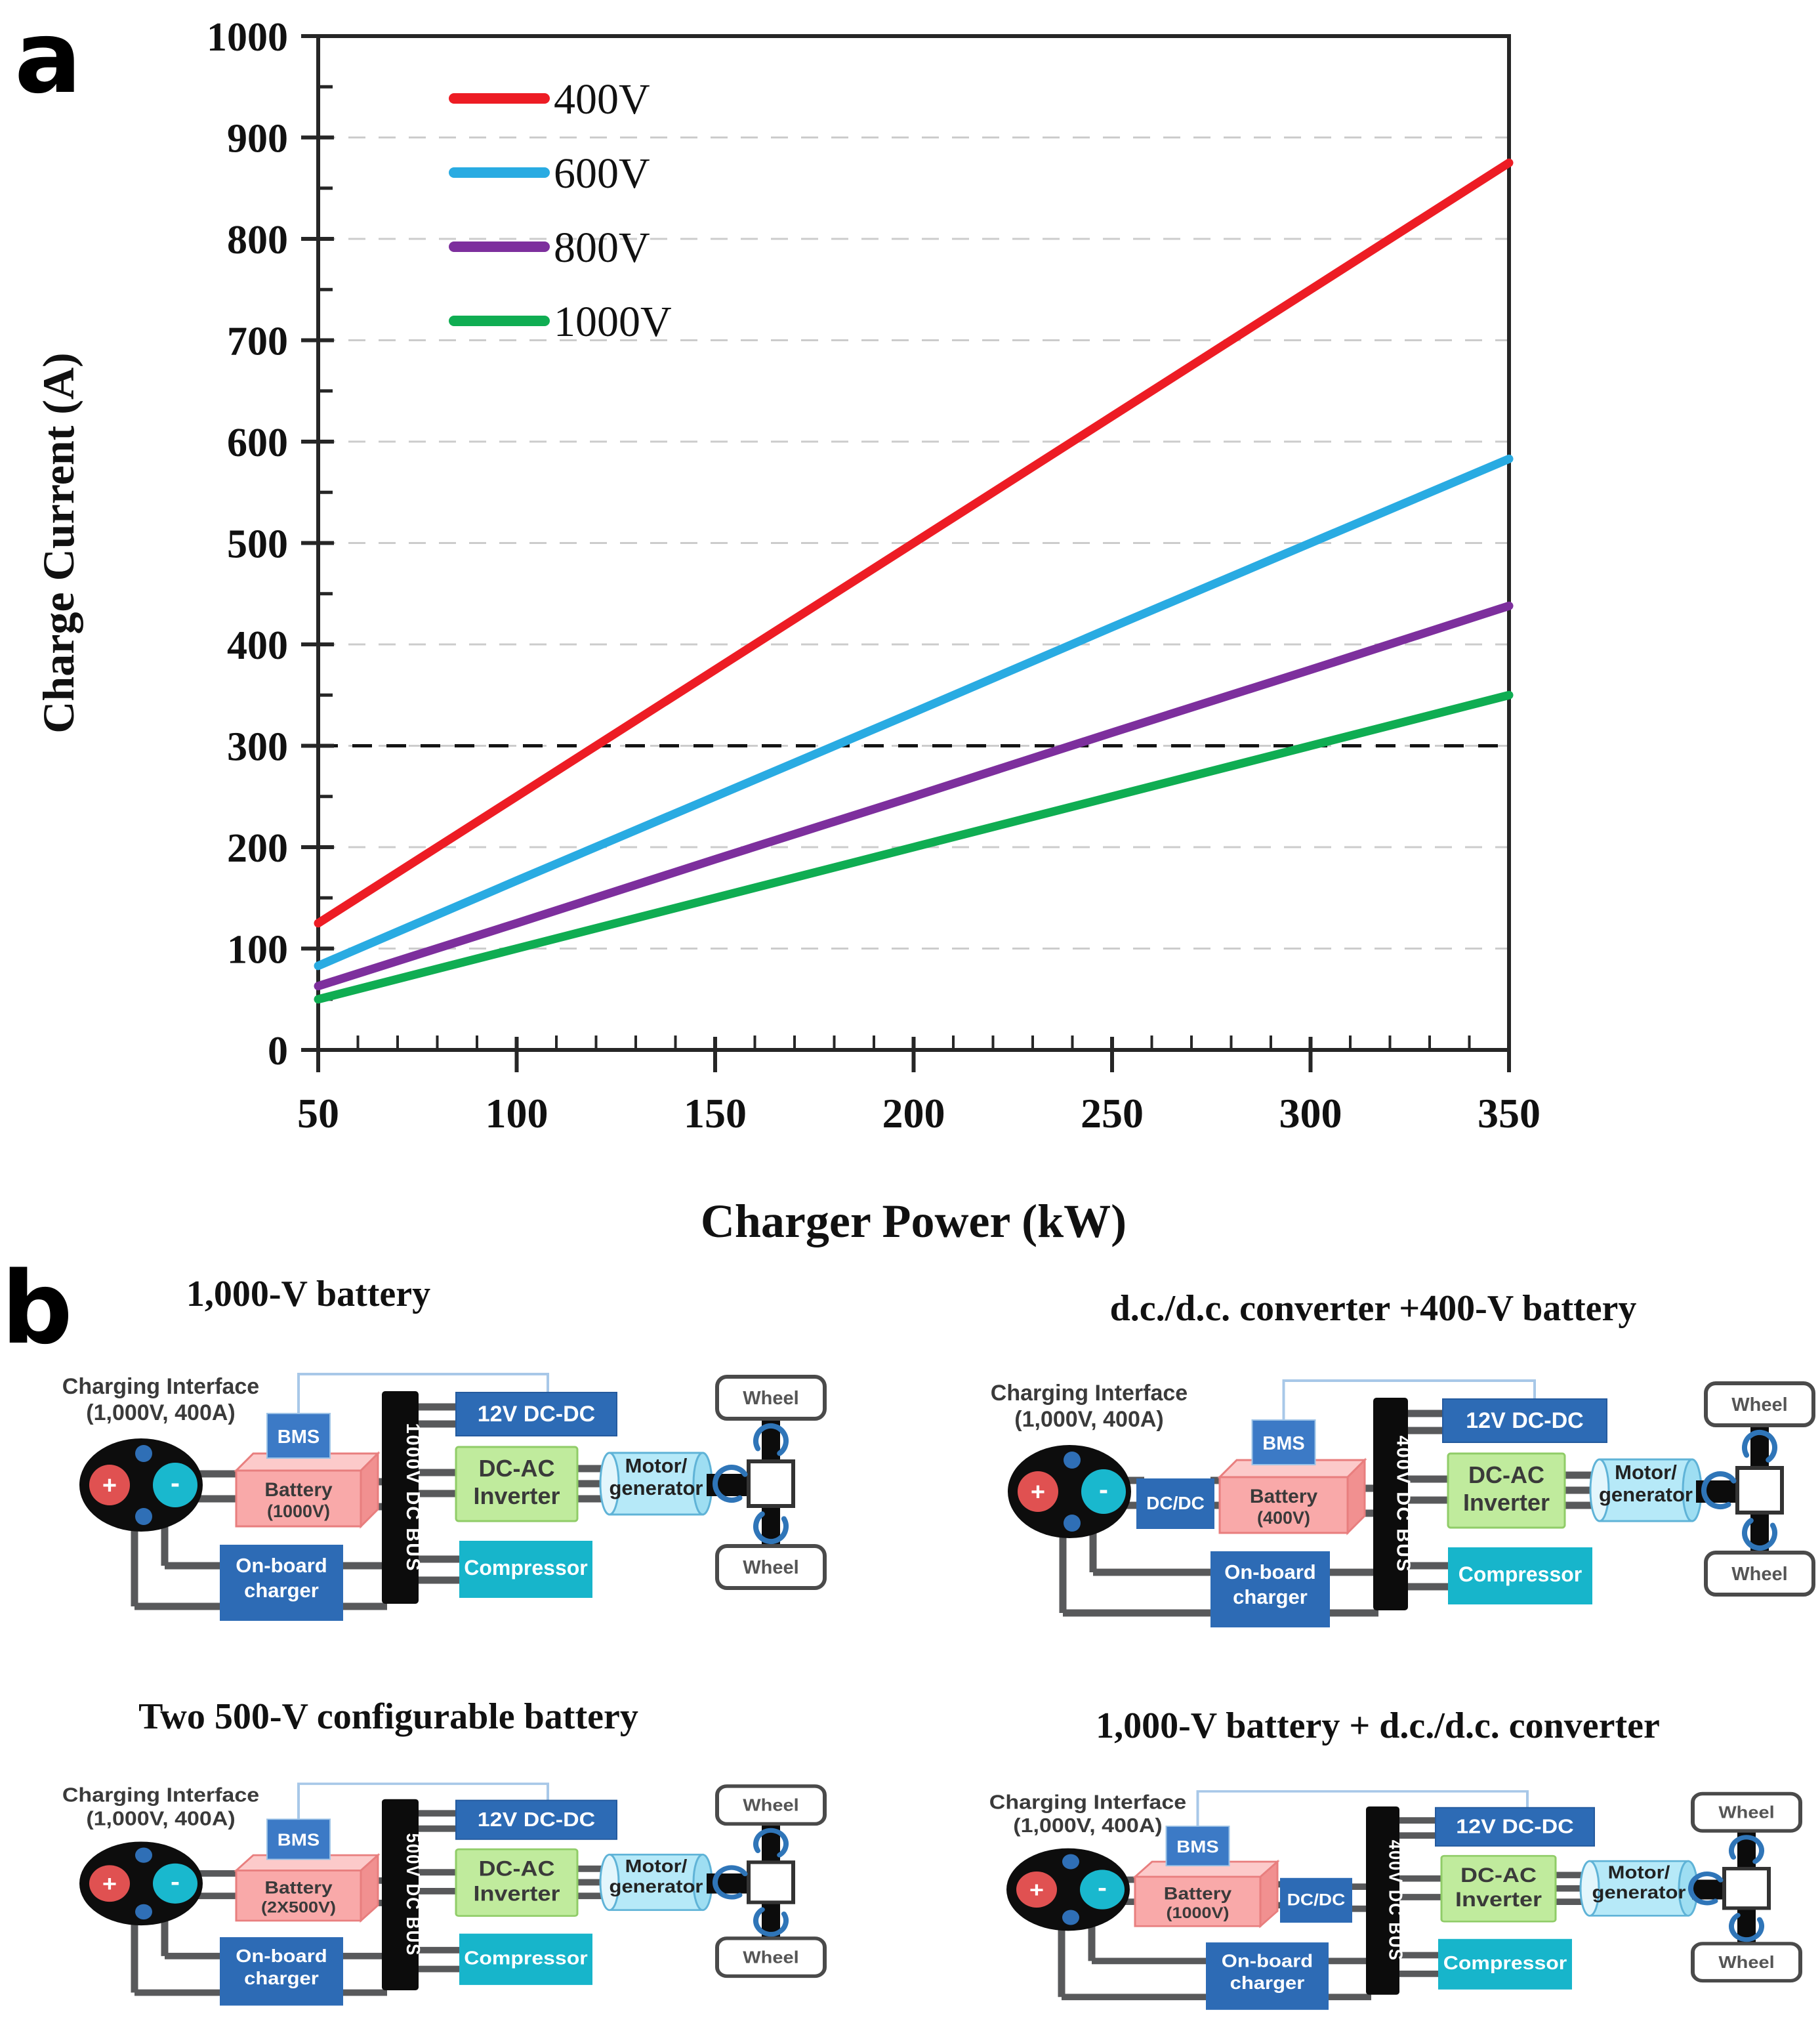  I want to click on panel-b-label: b, so click(37, 1308).